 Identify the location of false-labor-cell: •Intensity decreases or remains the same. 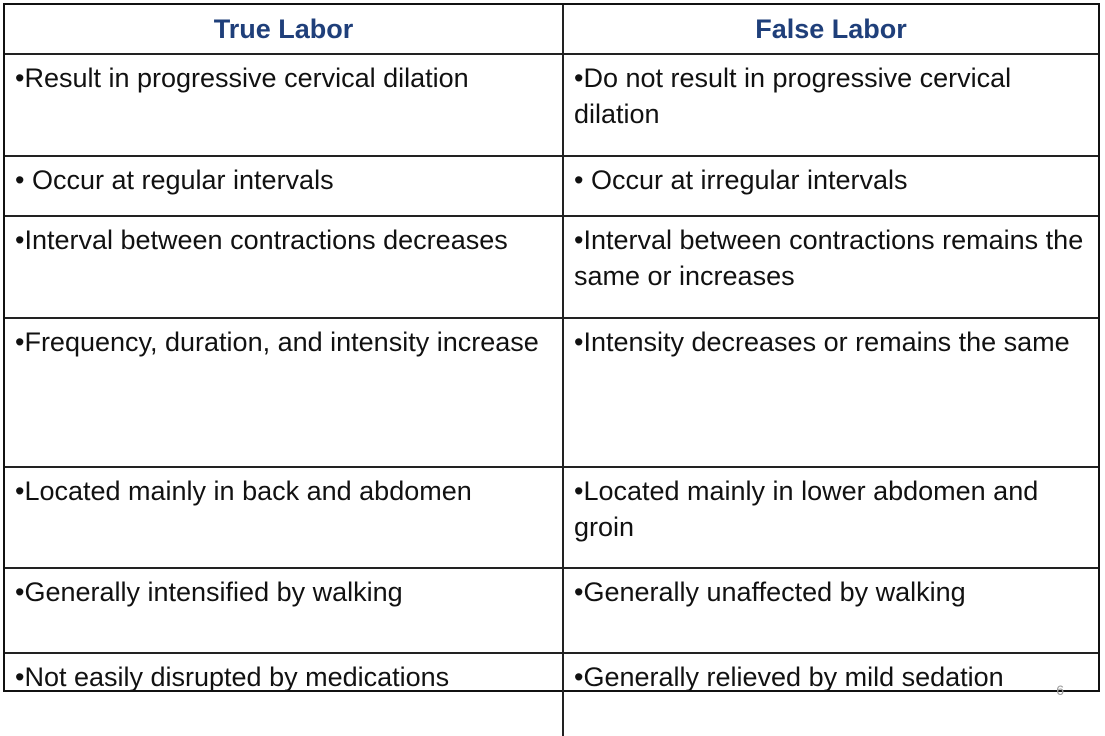
(830, 392).